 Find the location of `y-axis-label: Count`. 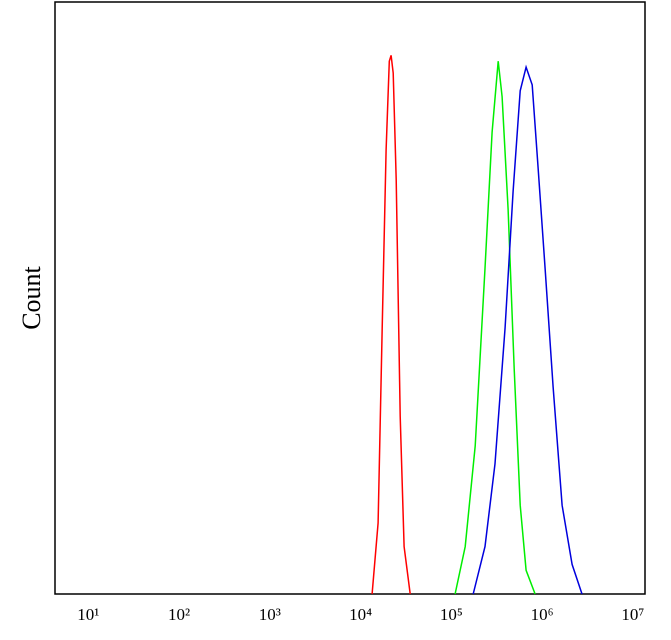

y-axis-label: Count is located at coordinates (31, 297).